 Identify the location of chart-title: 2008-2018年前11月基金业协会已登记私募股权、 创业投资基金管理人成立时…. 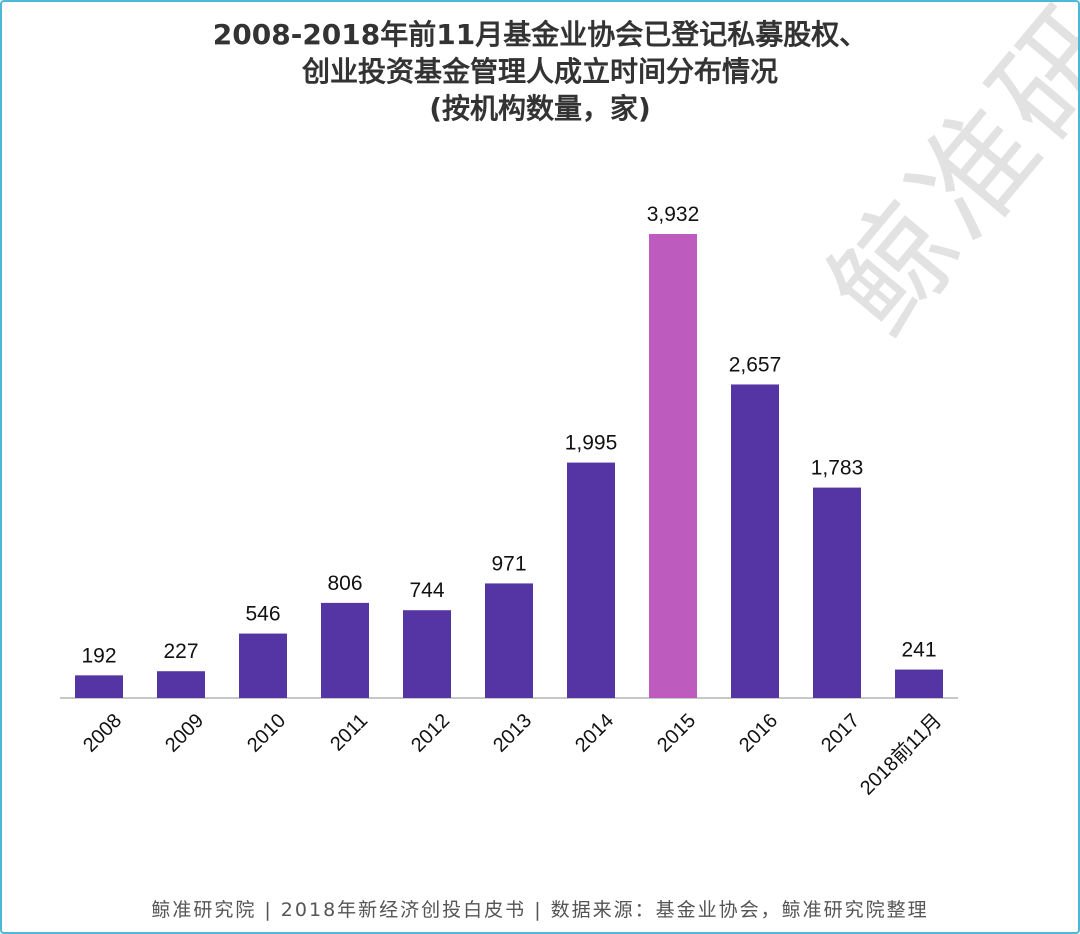
(540, 71).